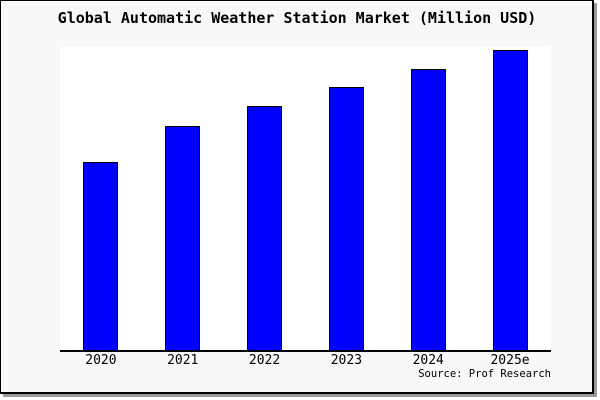  I want to click on x-tick-label-2023: 2023, so click(346, 360).